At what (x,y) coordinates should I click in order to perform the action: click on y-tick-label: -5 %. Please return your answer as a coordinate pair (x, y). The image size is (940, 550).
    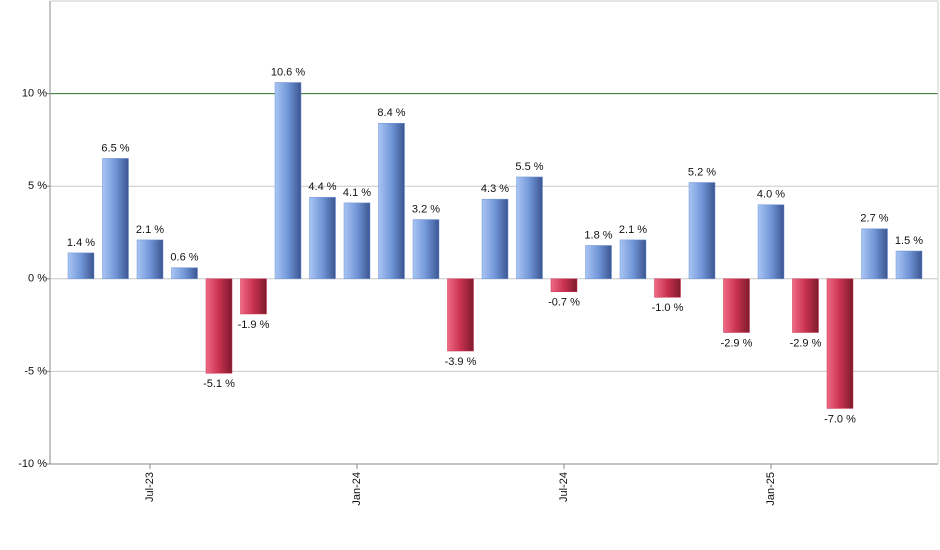
    Looking at the image, I should click on (35, 371).